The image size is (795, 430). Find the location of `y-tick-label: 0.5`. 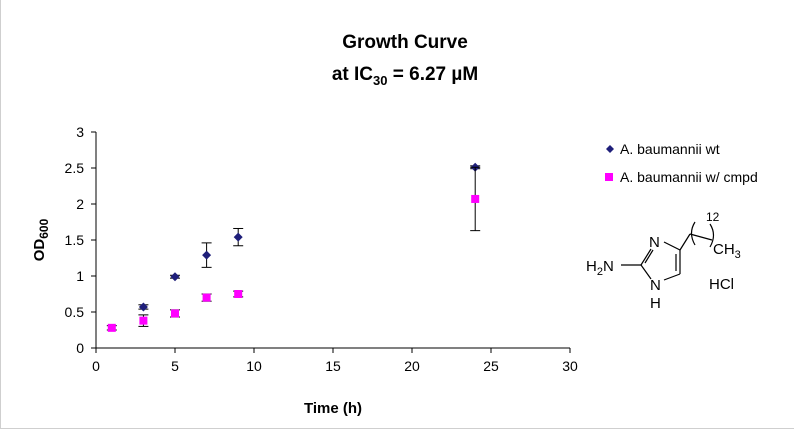

y-tick-label: 0.5 is located at coordinates (75, 312).